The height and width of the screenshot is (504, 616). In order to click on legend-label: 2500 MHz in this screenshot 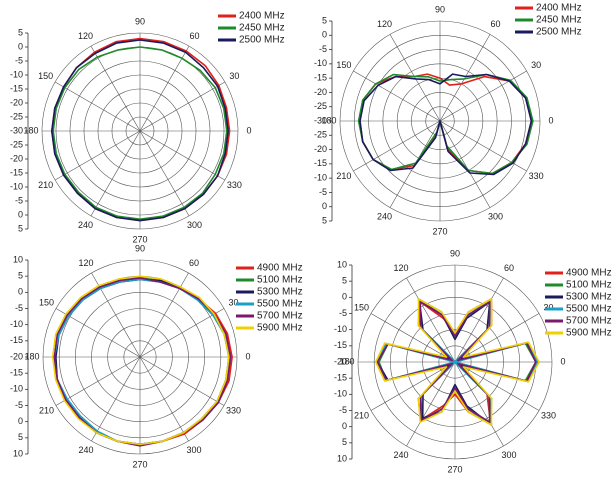, I will do `click(559, 32)`.